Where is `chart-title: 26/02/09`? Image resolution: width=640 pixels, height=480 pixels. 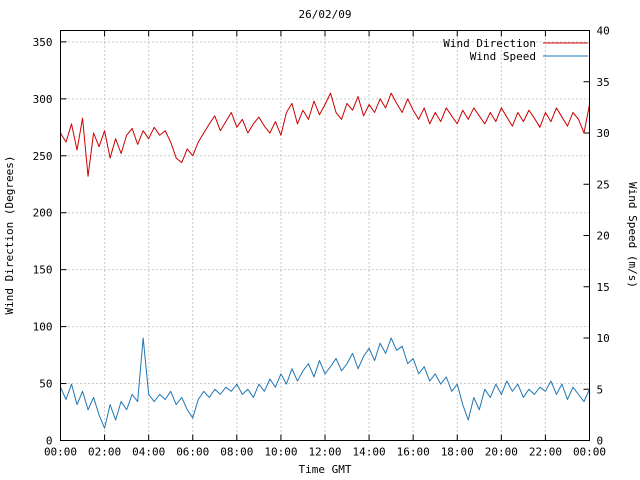 chart-title: 26/02/09 is located at coordinates (325, 14).